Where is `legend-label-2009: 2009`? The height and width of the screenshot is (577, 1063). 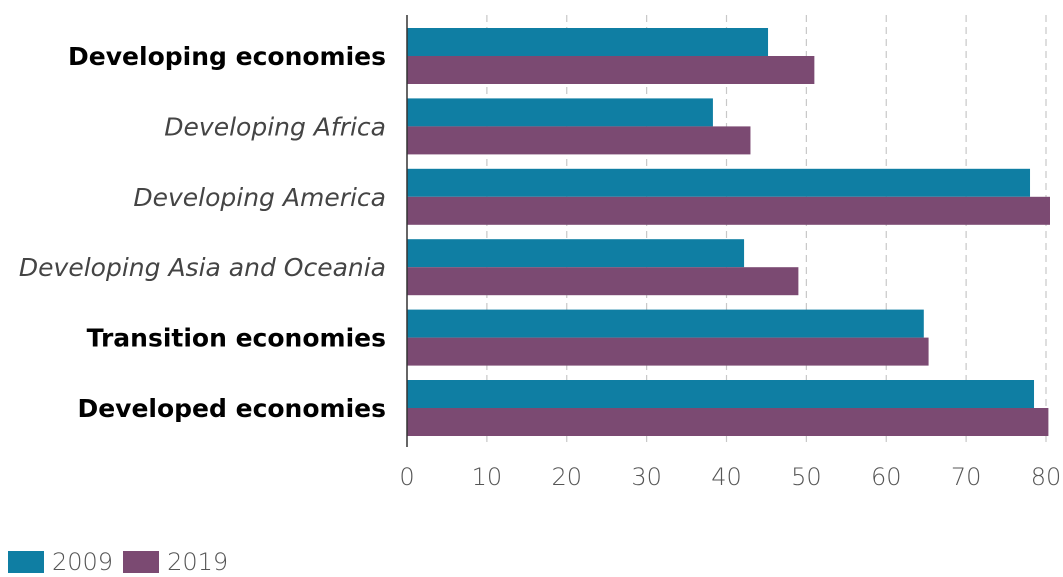
legend-label-2009: 2009 is located at coordinates (83, 562).